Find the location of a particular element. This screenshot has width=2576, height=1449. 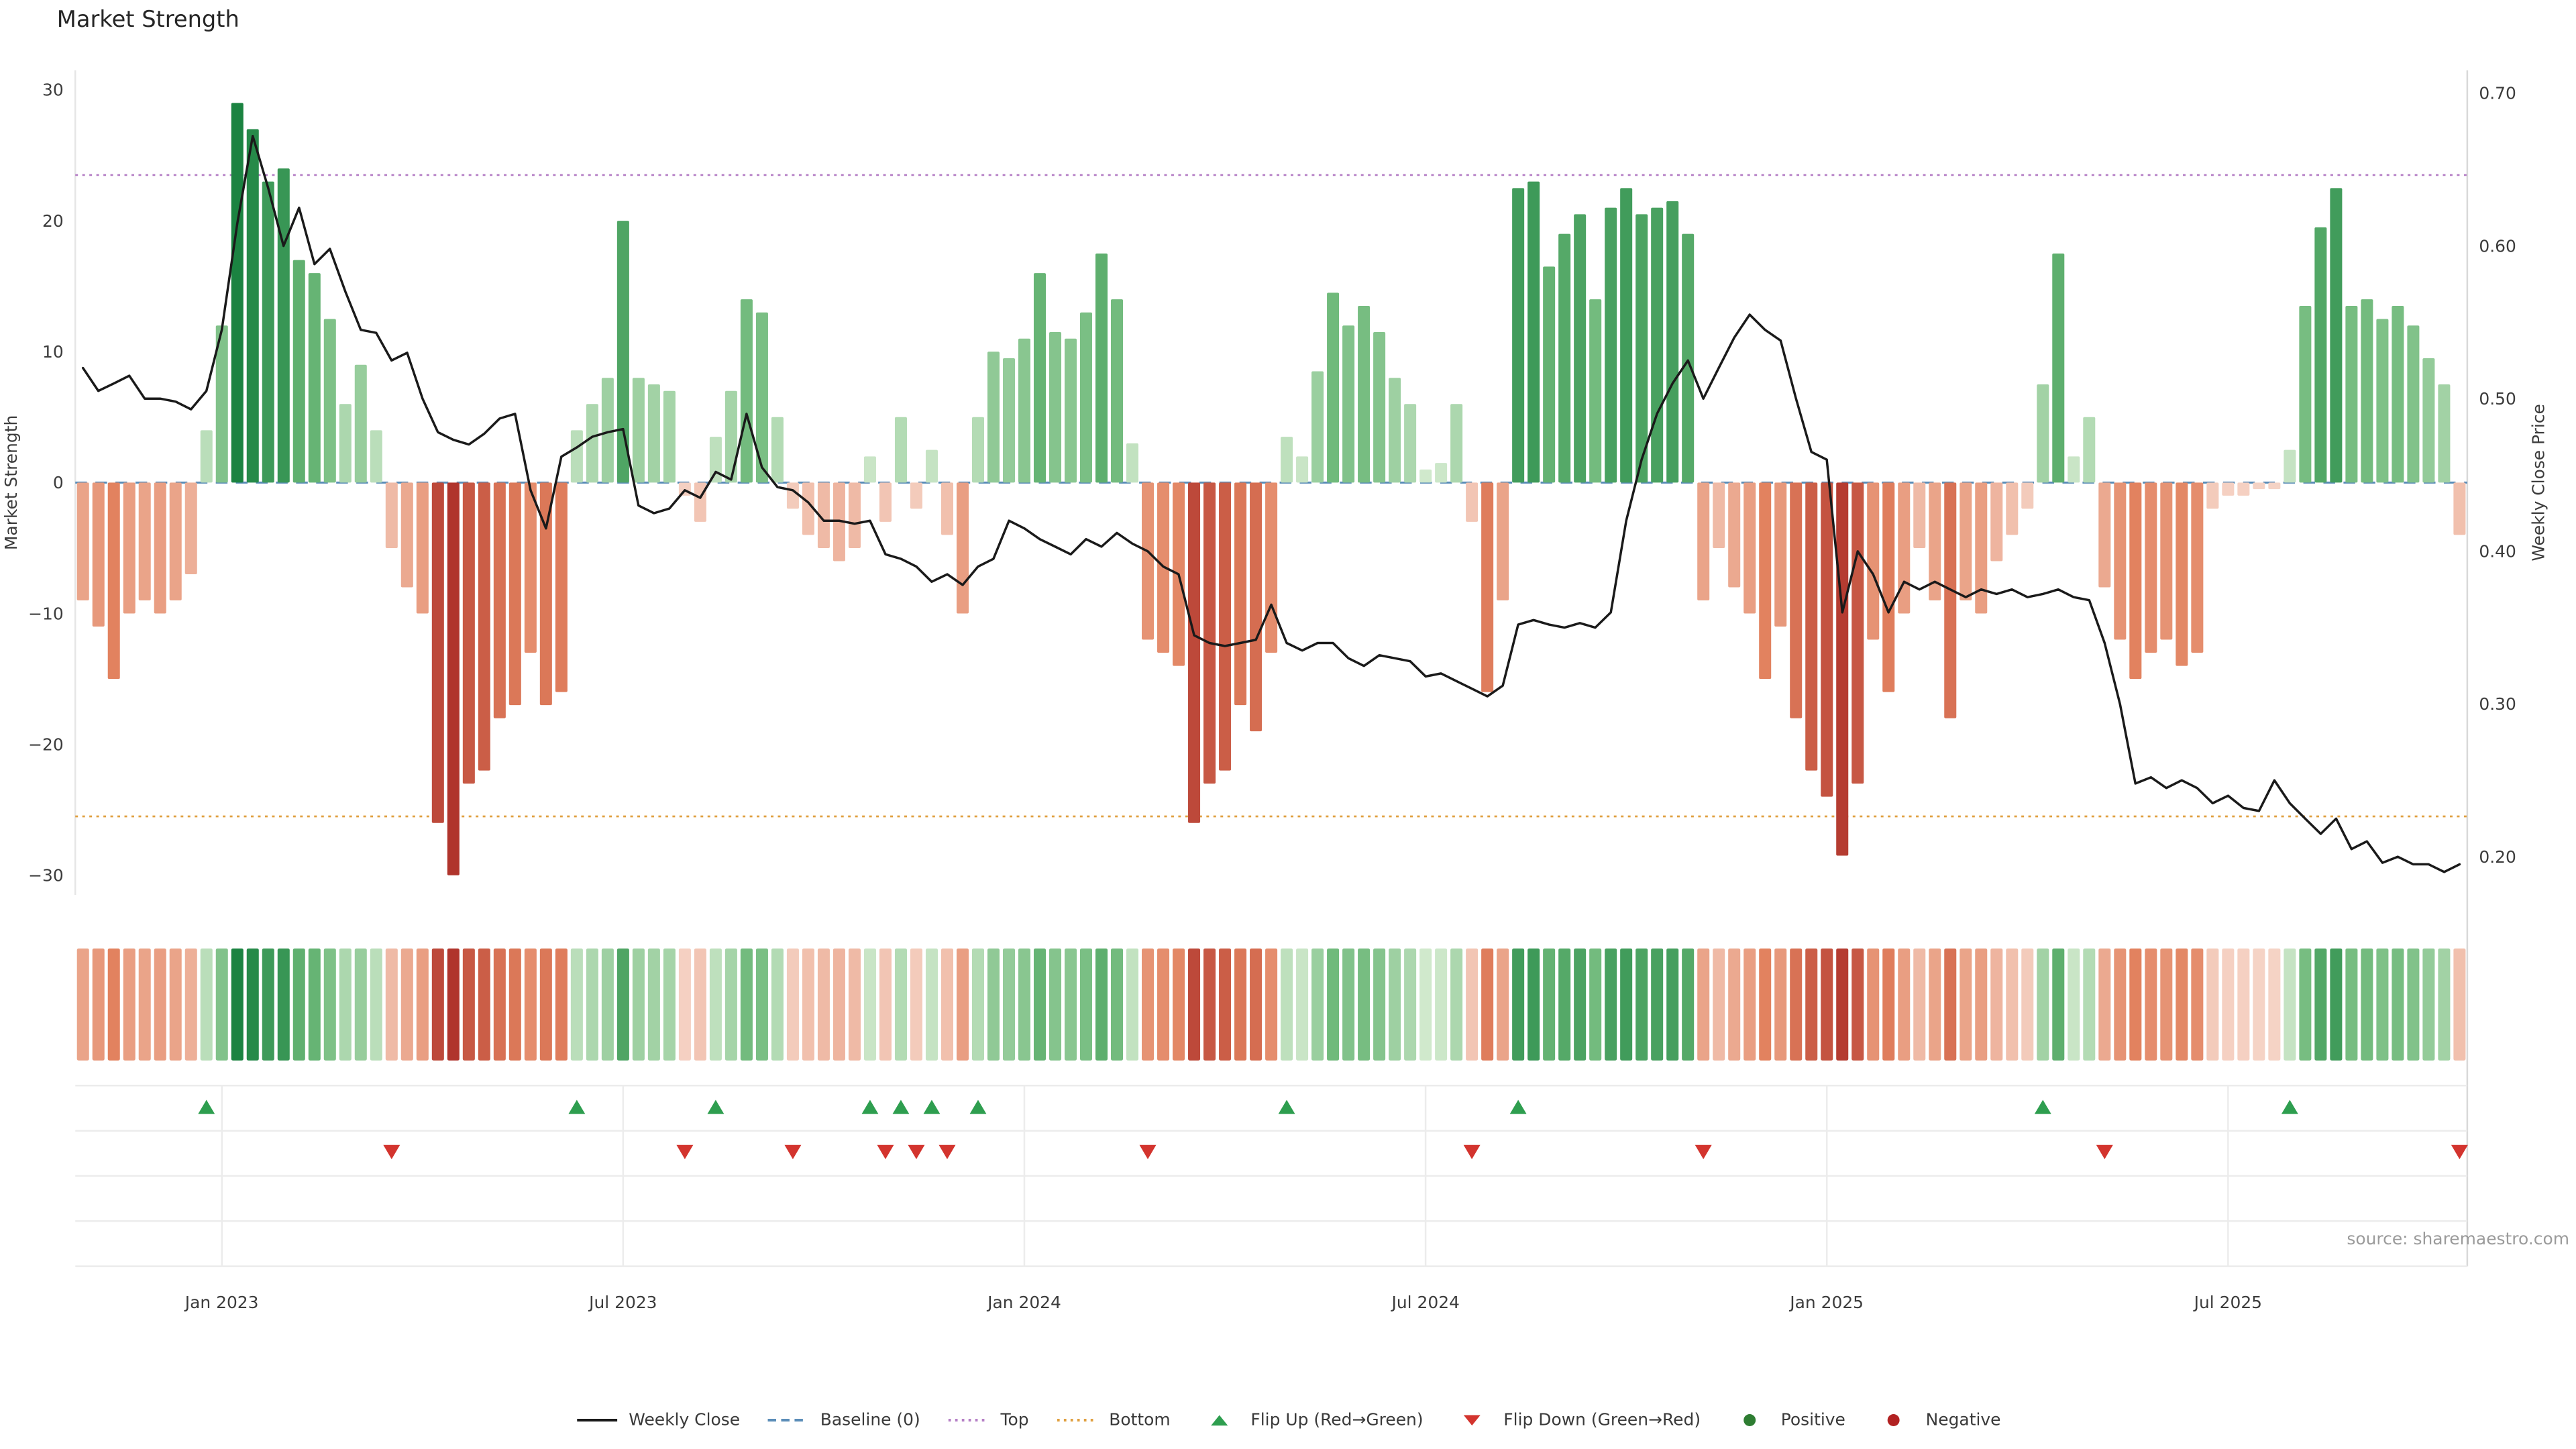

chart-title: Market Strength is located at coordinates (147, 20).